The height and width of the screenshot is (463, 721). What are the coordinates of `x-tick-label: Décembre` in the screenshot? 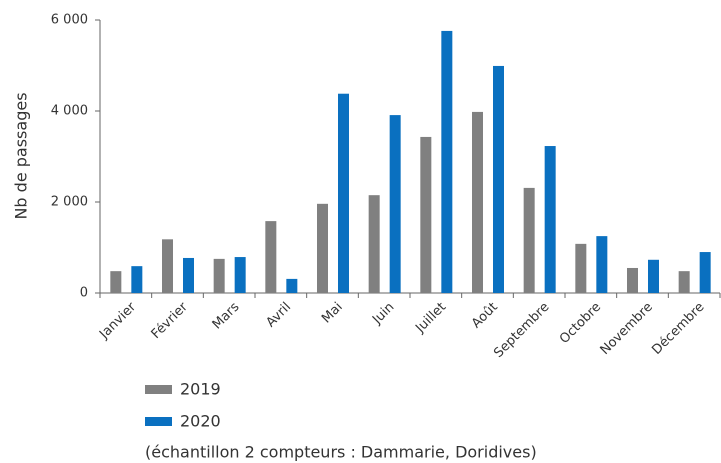 It's located at (678, 329).